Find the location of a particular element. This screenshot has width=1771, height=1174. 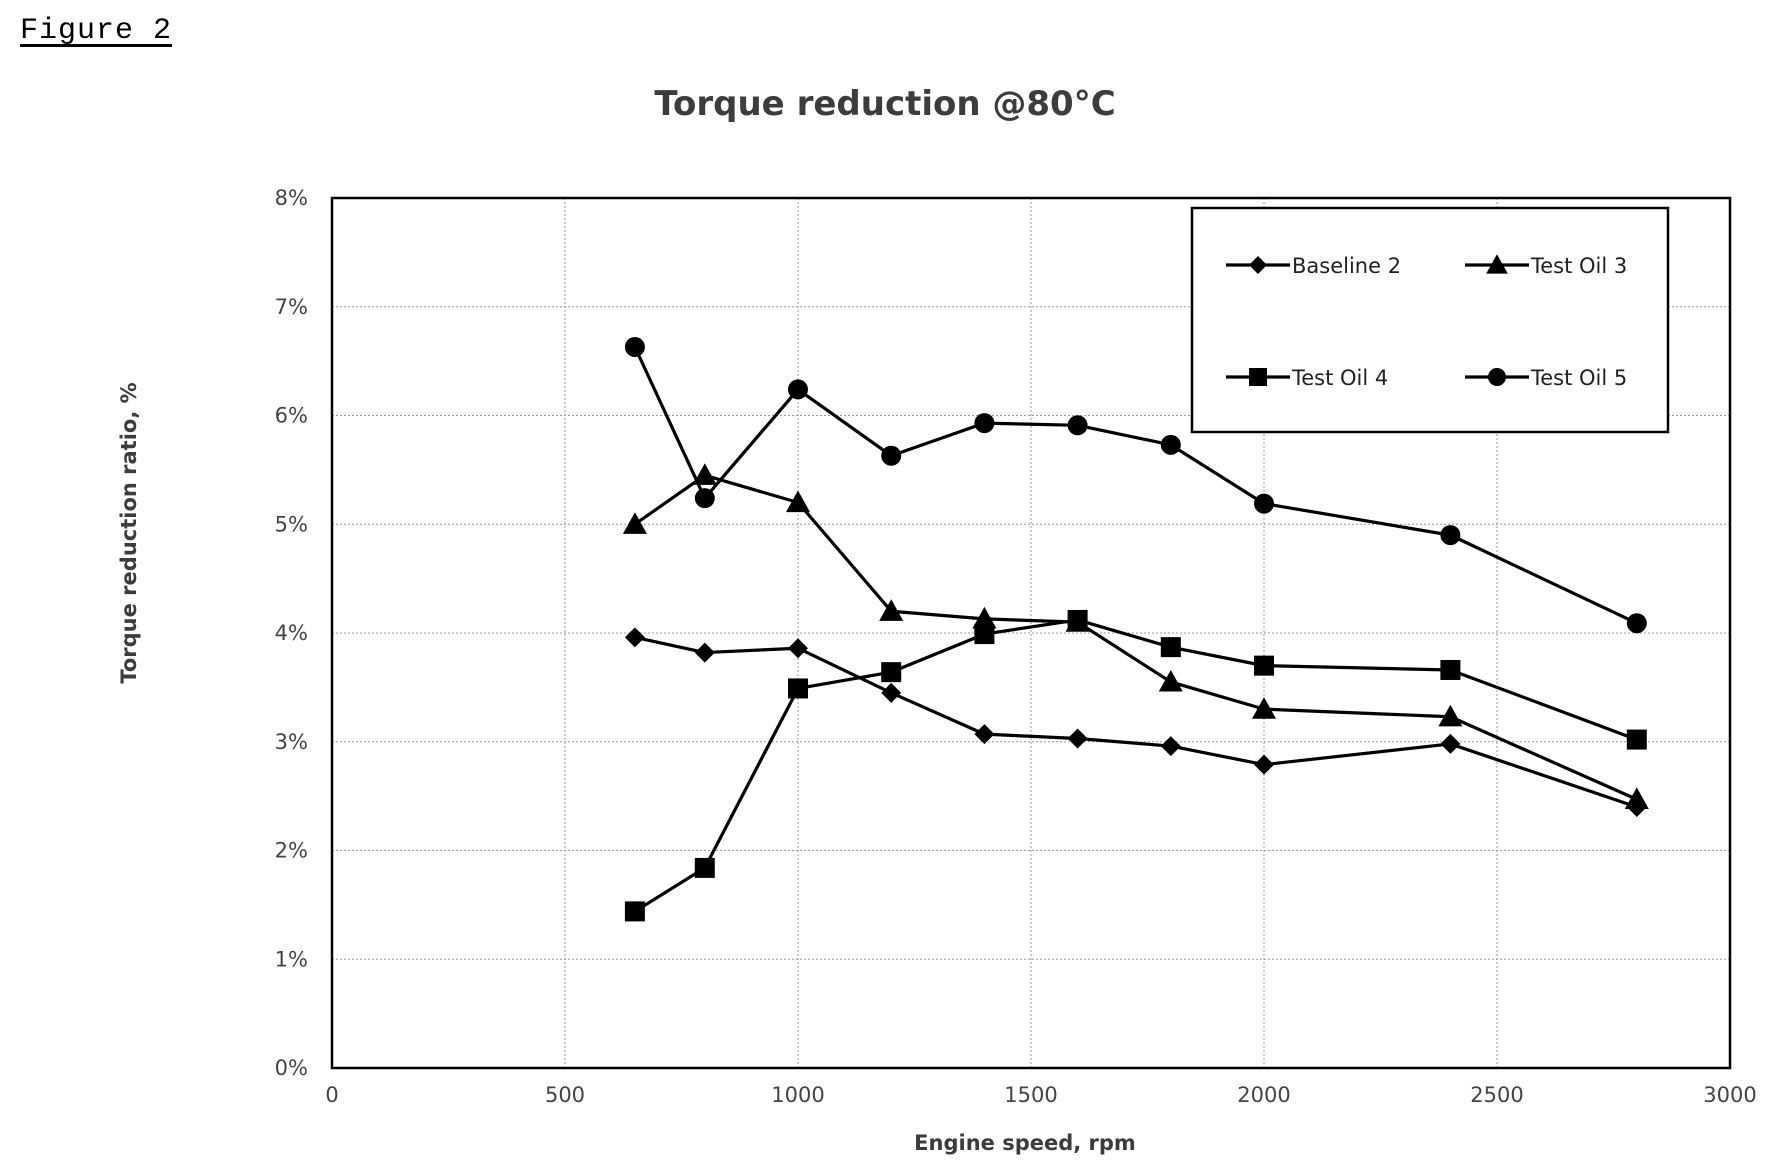

y-tick-label: 1% is located at coordinates (291, 959).